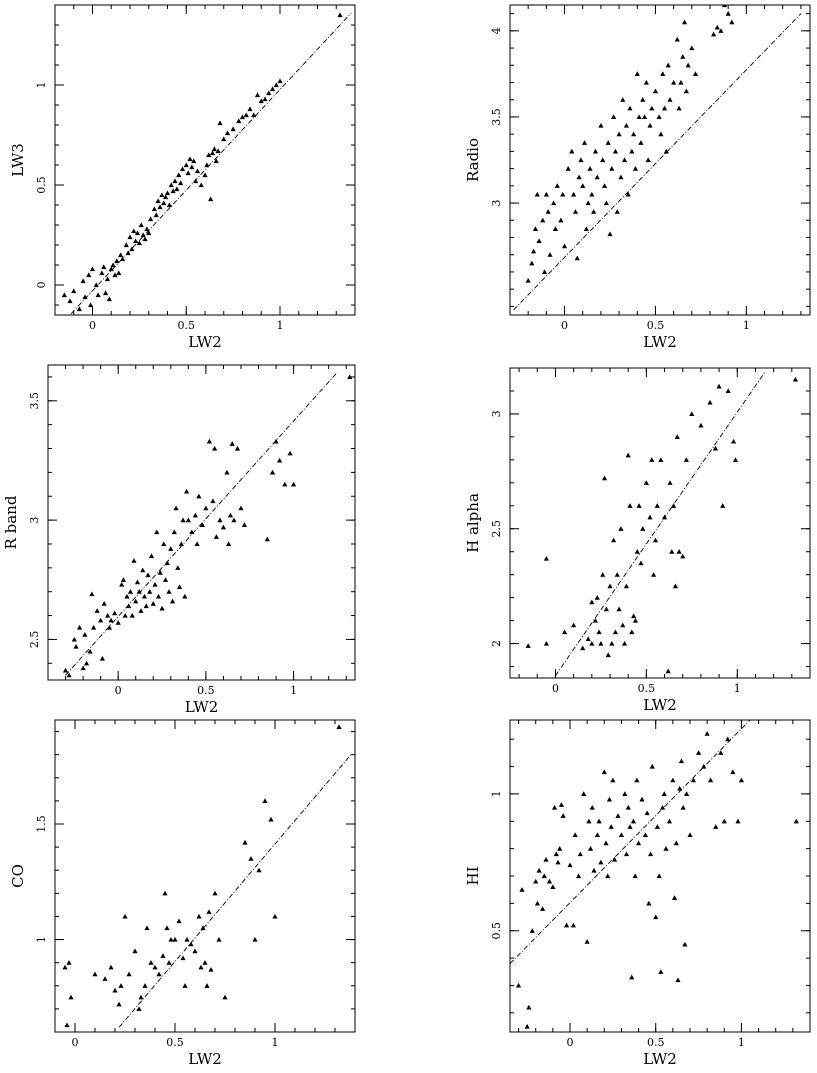 This screenshot has width=817, height=1073. What do you see at coordinates (637, 540) in the screenshot?
I see `chart-halpha: 0 0.5 1 2 2.5 3 LW2 H alpha` at bounding box center [637, 540].